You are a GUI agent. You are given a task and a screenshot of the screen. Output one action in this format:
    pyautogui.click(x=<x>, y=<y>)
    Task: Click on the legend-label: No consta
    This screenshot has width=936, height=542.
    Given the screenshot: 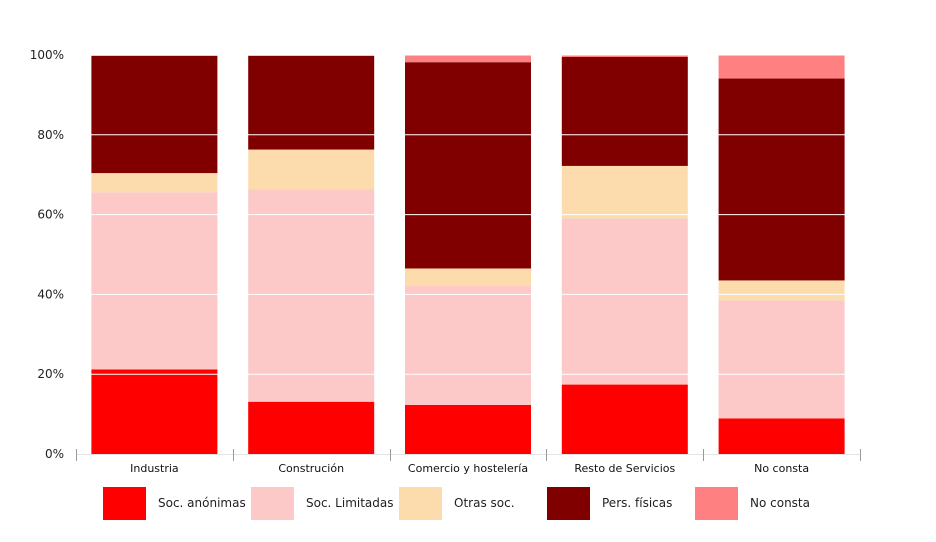 What is the action you would take?
    pyautogui.click(x=780, y=503)
    